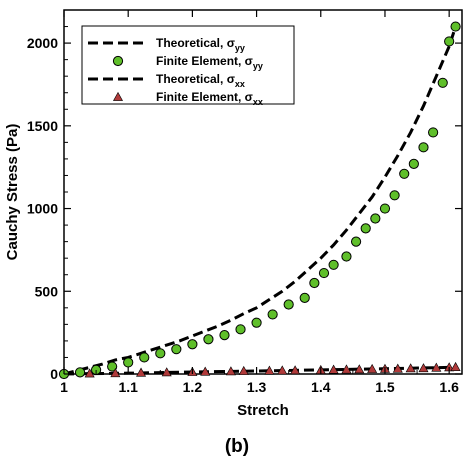 This screenshot has height=474, width=474. I want to click on x-tick-label: 1.4, so click(321, 387).